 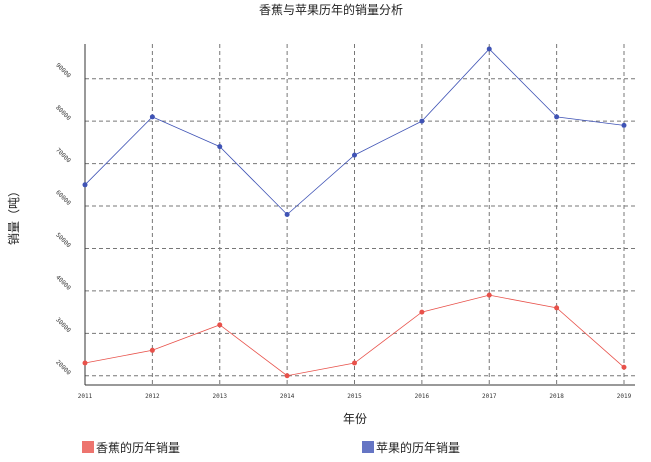 I want to click on chart-title: 香蕉与苹果历年的销量分析, so click(x=331, y=9).